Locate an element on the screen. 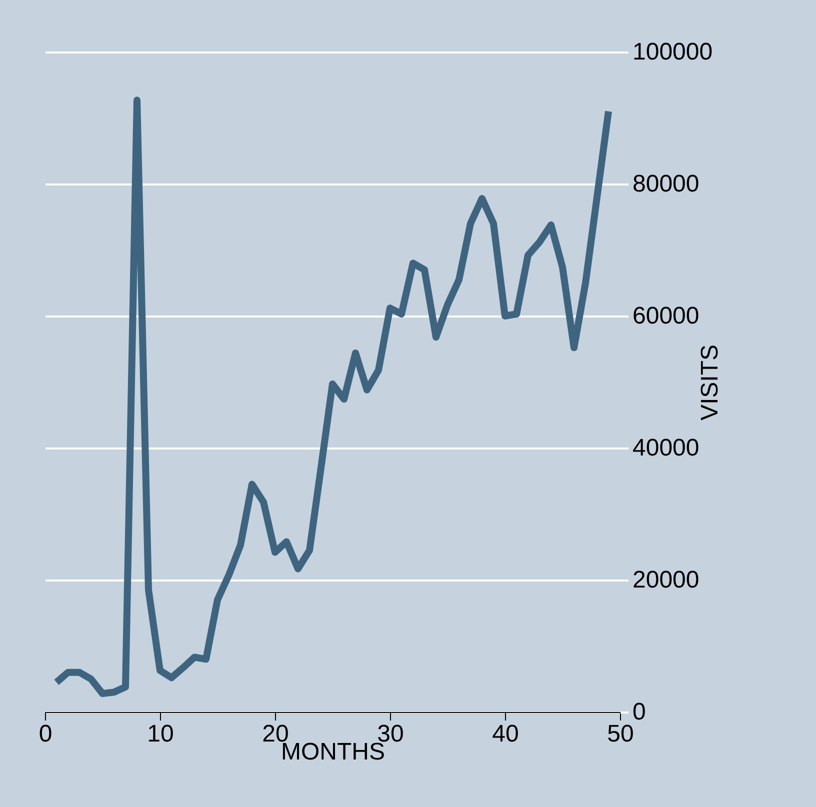 The height and width of the screenshot is (807, 816). y-tick-label: 80000 is located at coordinates (666, 184).